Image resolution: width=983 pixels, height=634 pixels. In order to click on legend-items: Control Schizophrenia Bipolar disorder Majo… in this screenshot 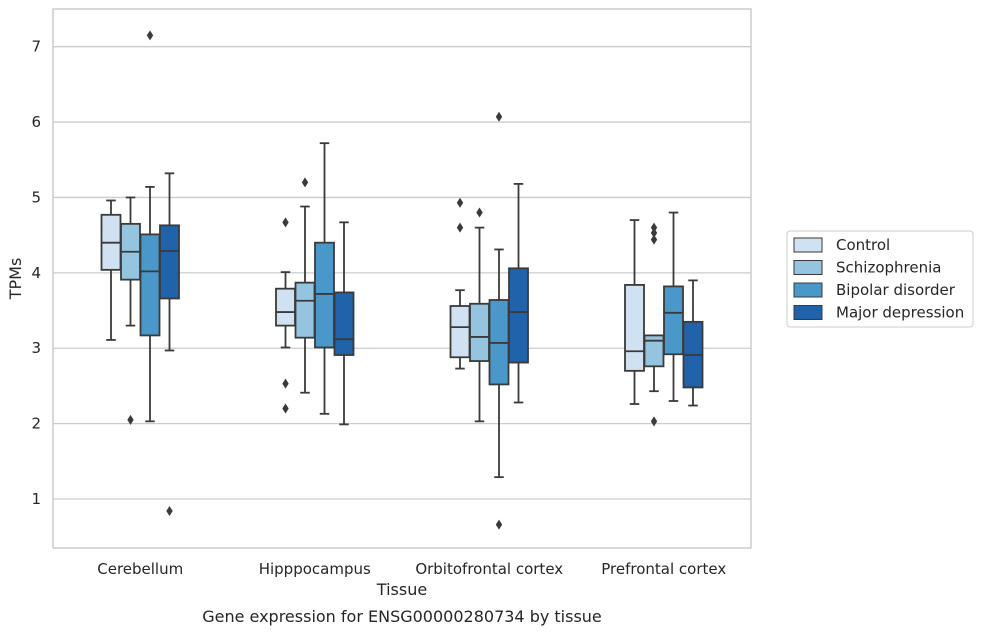, I will do `click(878, 279)`.